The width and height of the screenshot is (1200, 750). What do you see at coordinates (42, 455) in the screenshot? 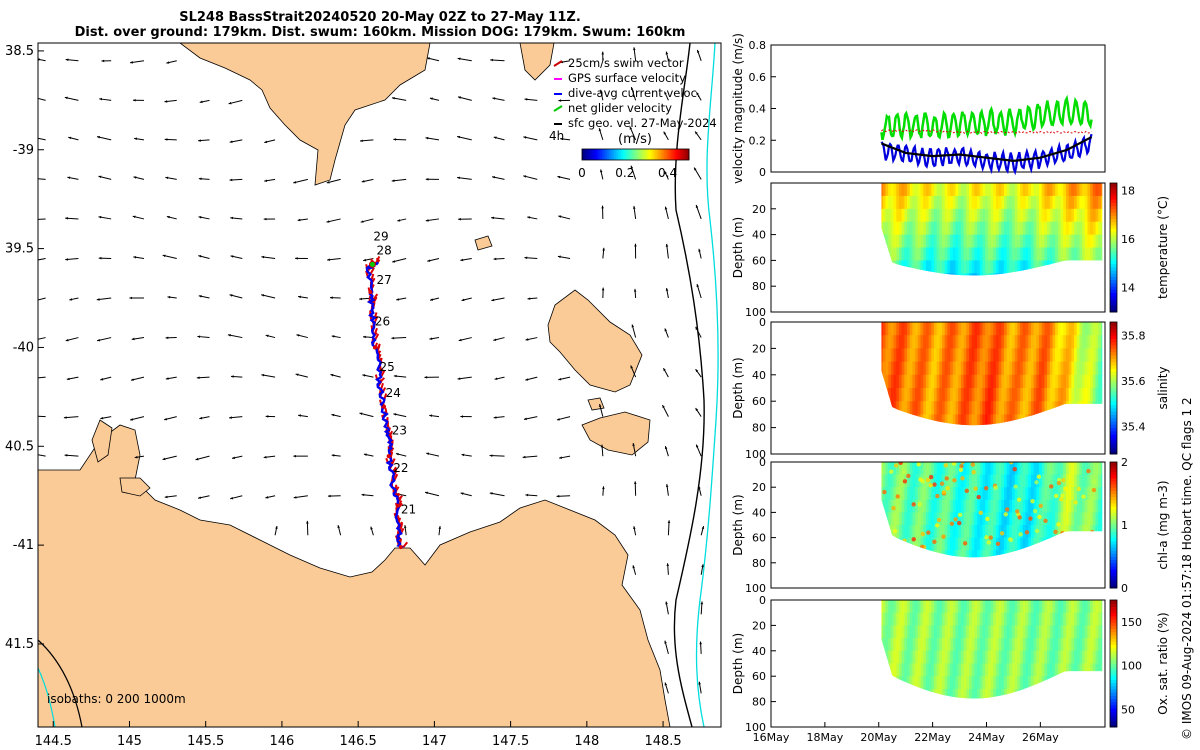
I see `geo-velocity-arrow` at bounding box center [42, 455].